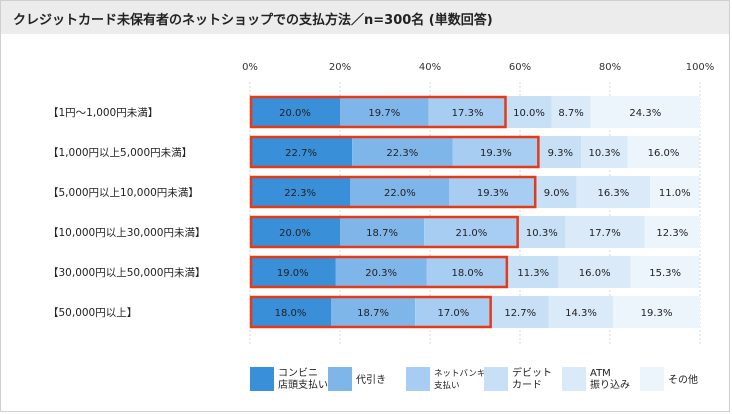  I want to click on legend-label: 支払い, so click(447, 385).